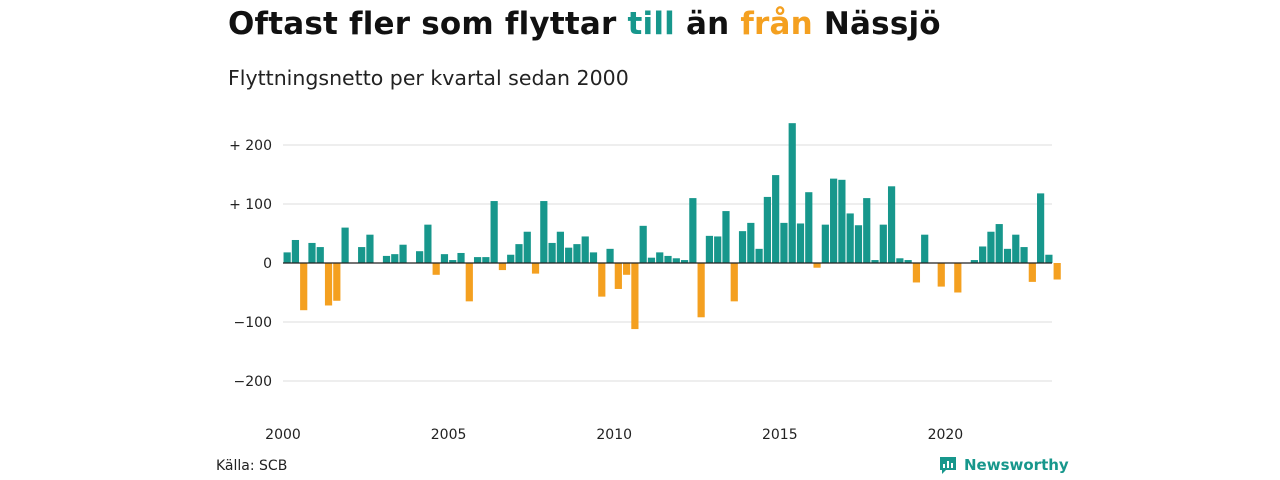  What do you see at coordinates (250, 205) in the screenshot?
I see `y-tick-label: + 100` at bounding box center [250, 205].